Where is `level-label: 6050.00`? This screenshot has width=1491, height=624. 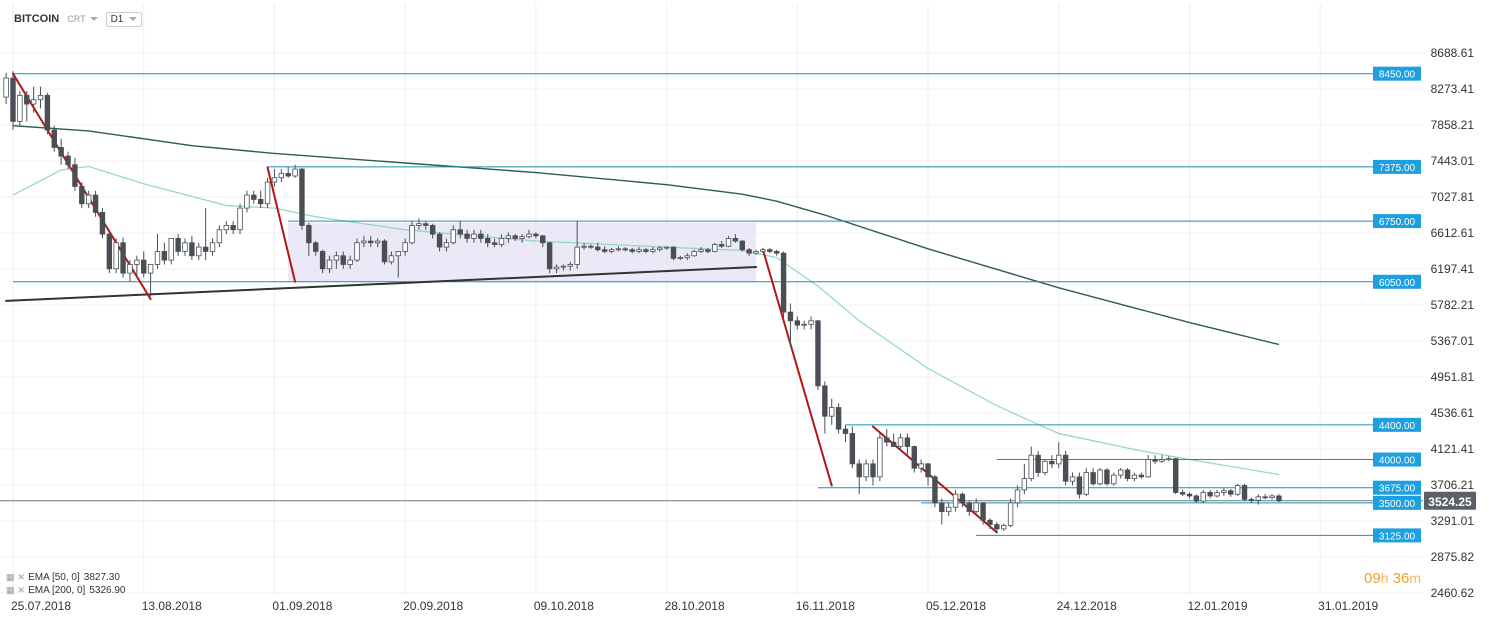 level-label: 6050.00 is located at coordinates (1397, 283).